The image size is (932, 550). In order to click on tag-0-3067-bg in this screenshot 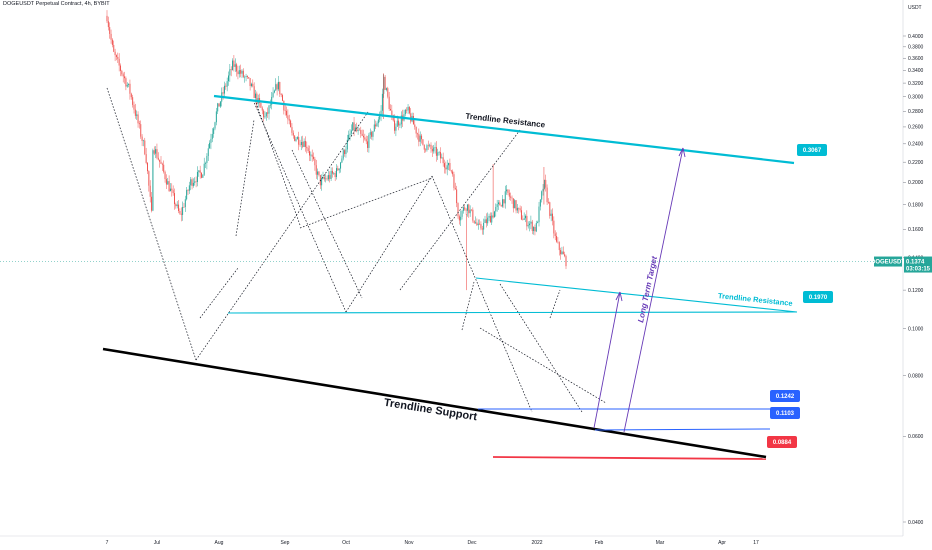, I will do `click(812, 150)`.